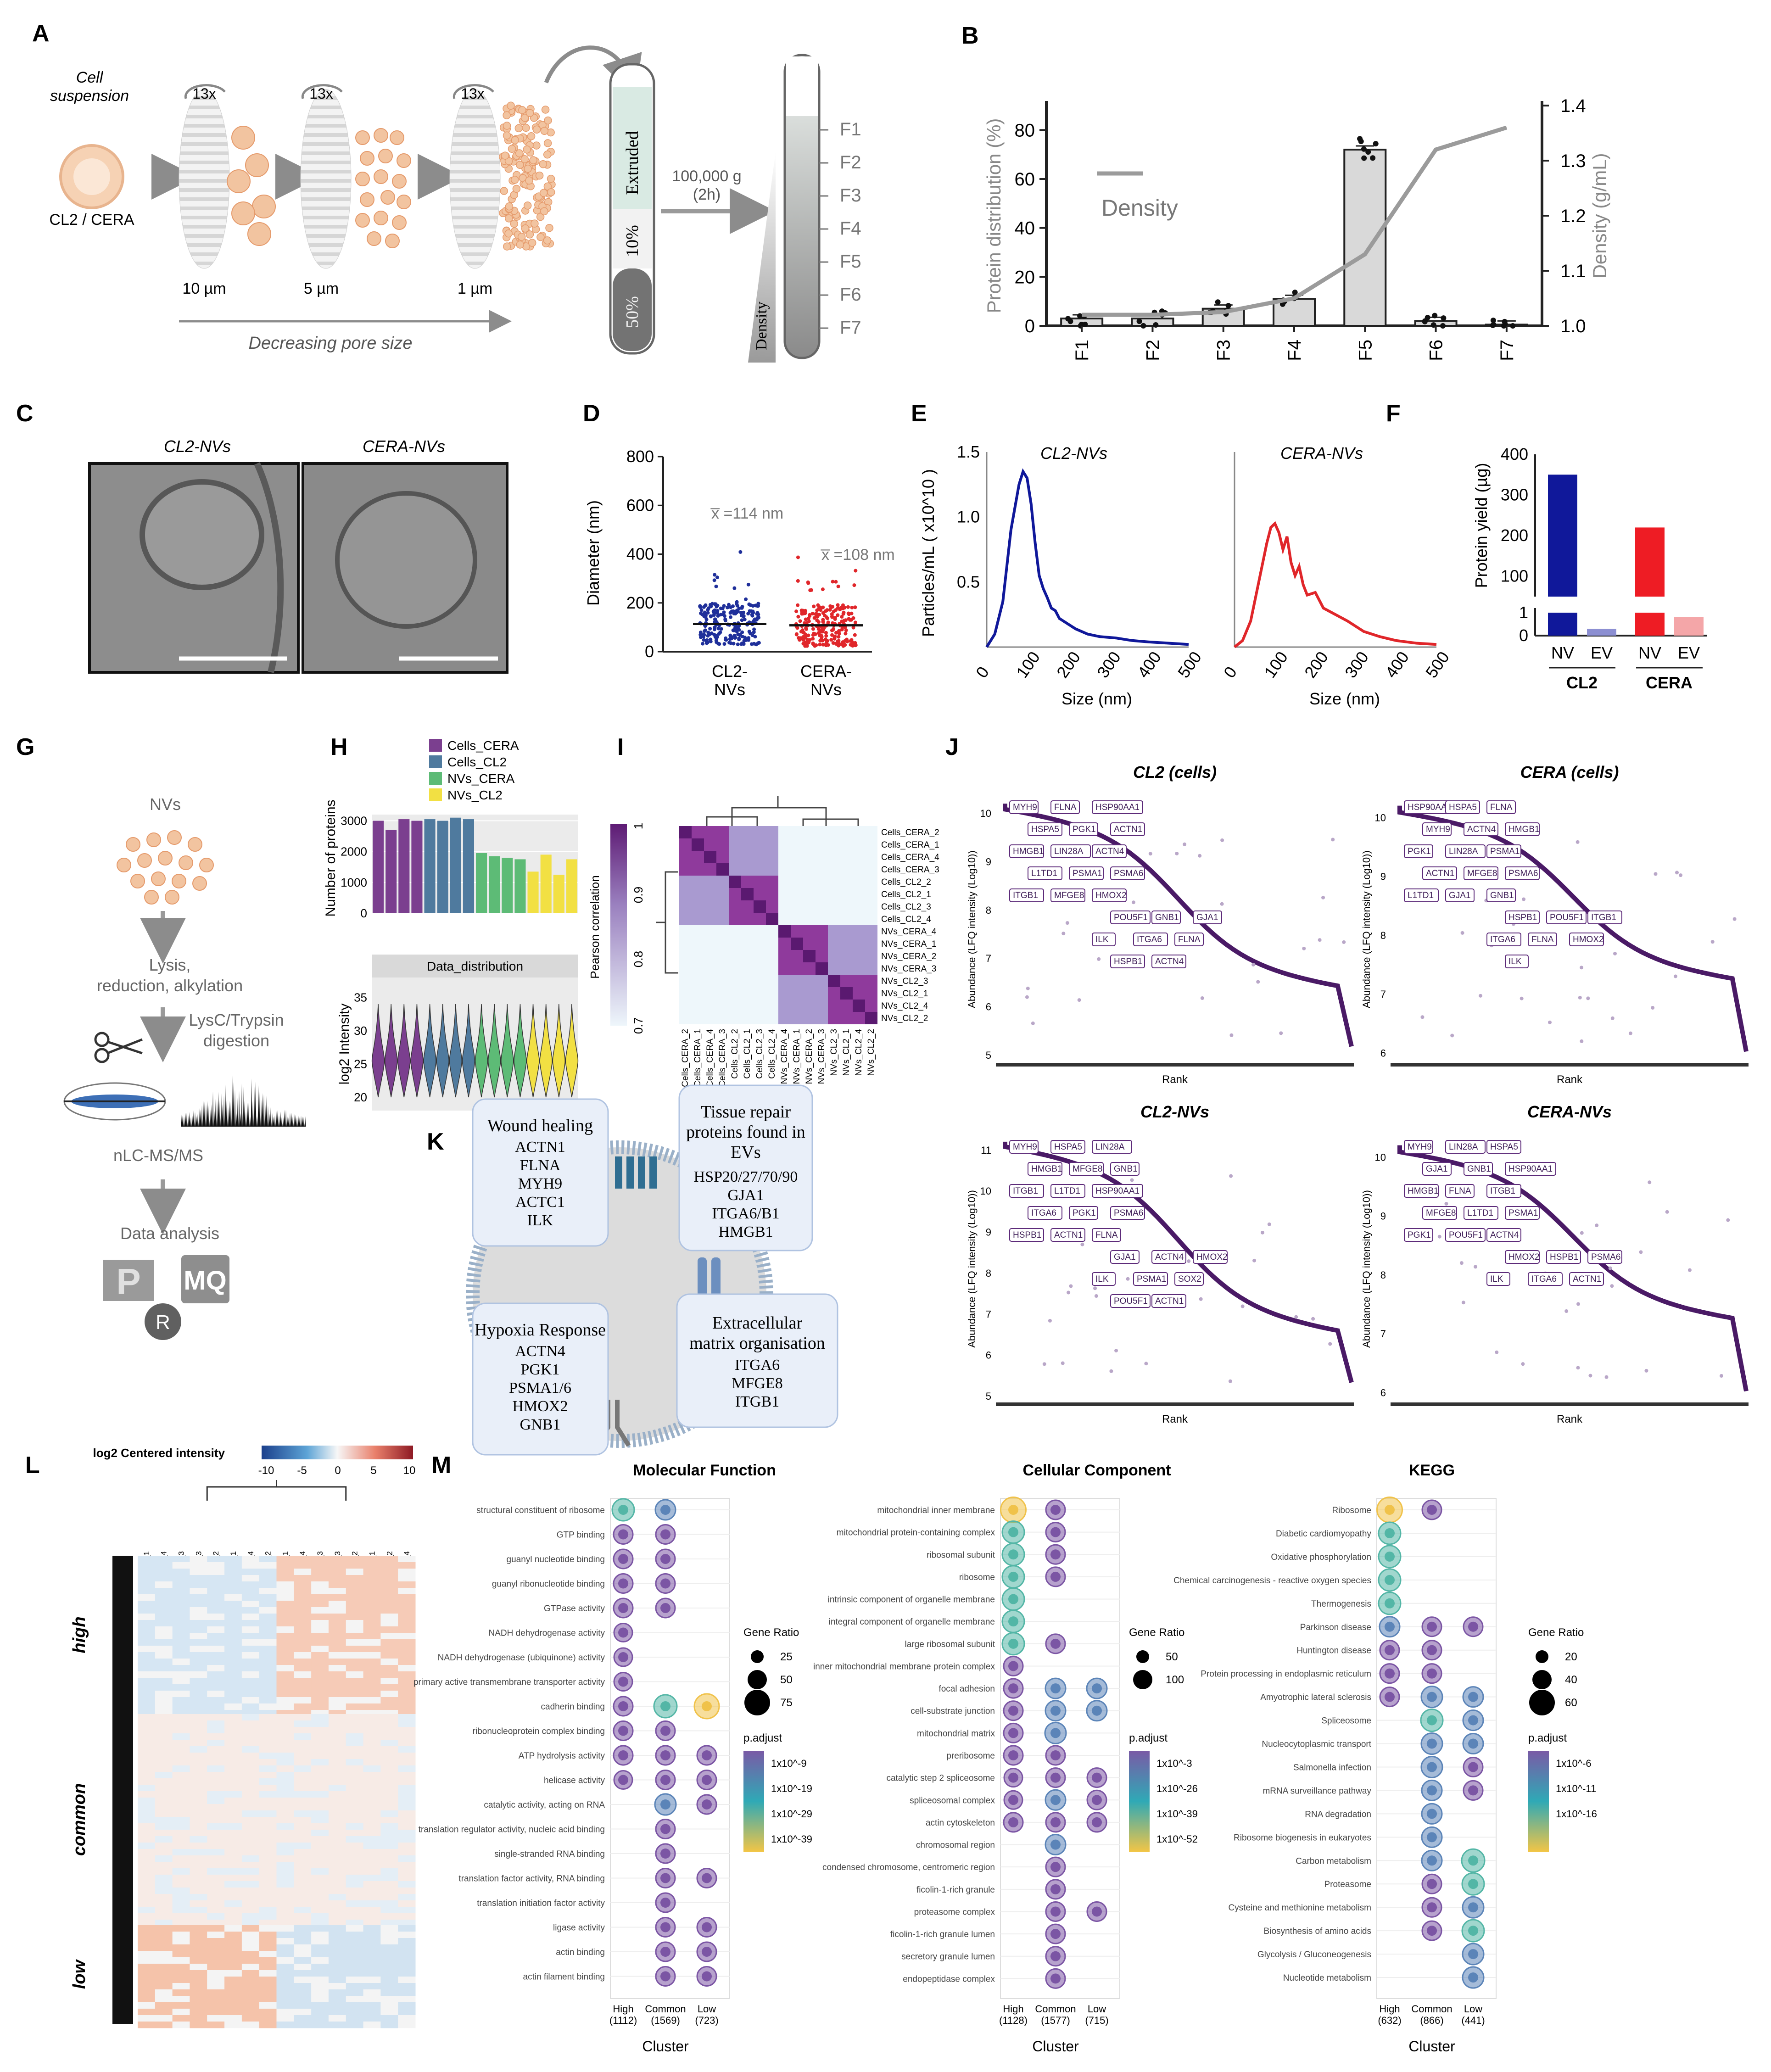  I want to click on y-tick-label: 9, so click(1383, 1216).